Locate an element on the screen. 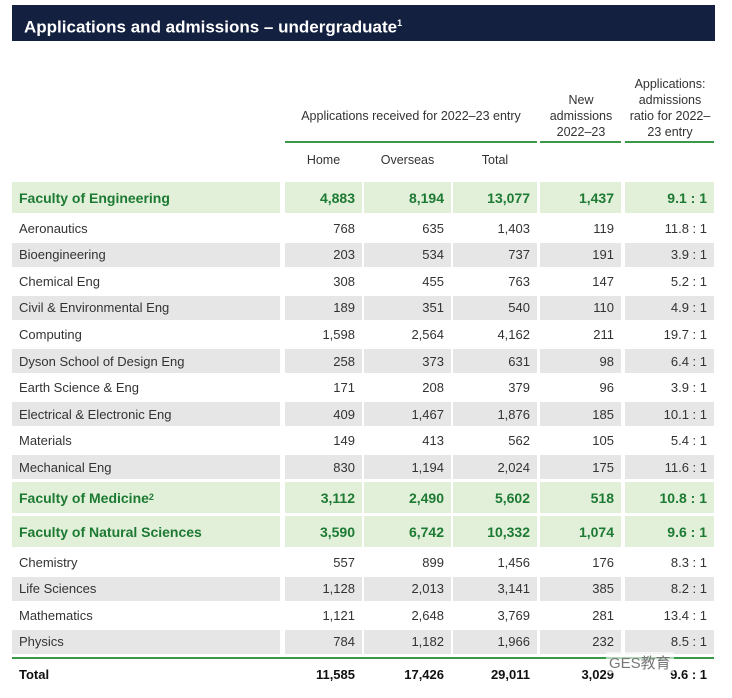 This screenshot has height=698, width=732. value: 147 is located at coordinates (603, 281).